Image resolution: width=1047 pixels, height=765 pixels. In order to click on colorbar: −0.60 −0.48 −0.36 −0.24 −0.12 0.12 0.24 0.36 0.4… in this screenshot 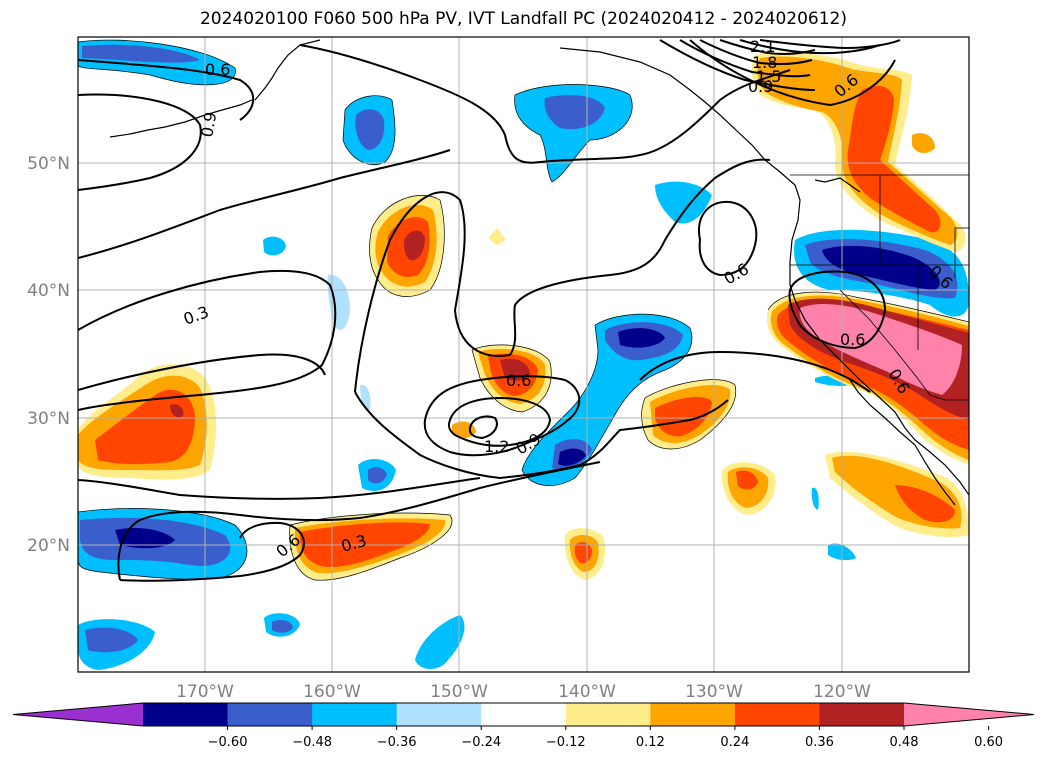, I will do `click(523, 726)`.